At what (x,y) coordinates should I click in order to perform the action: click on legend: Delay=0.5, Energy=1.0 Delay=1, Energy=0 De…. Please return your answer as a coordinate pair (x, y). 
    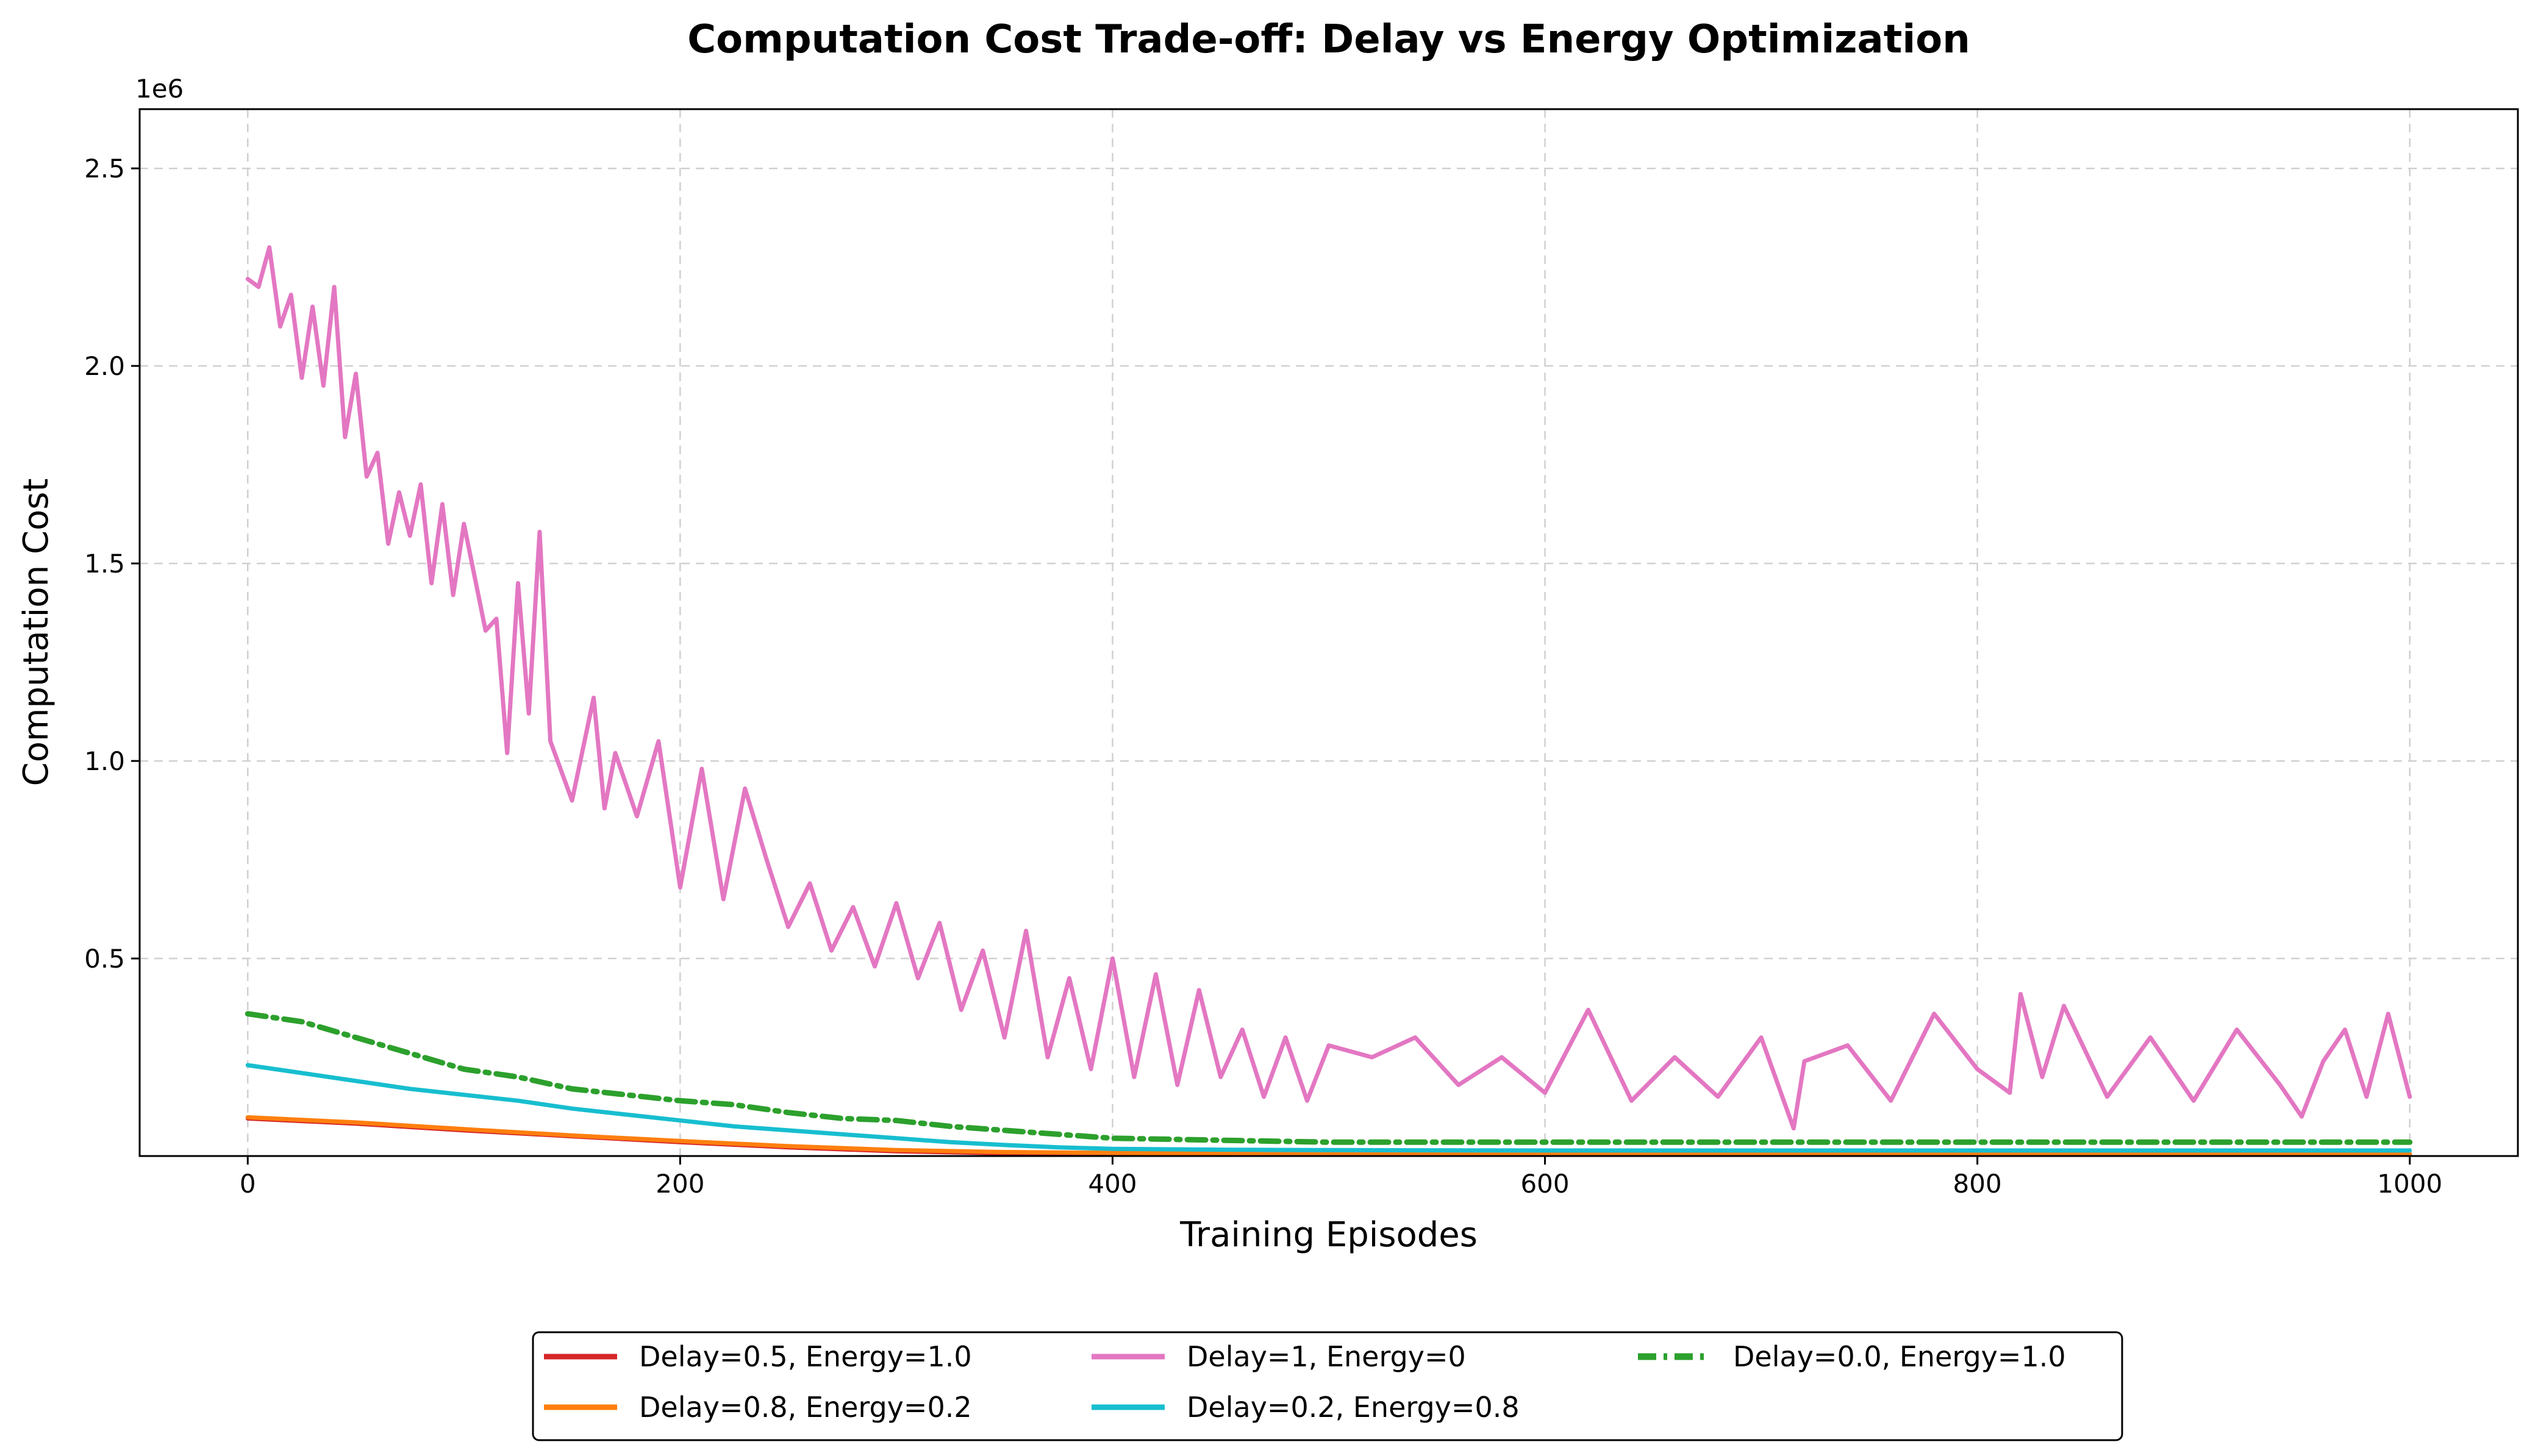
    Looking at the image, I should click on (1327, 1386).